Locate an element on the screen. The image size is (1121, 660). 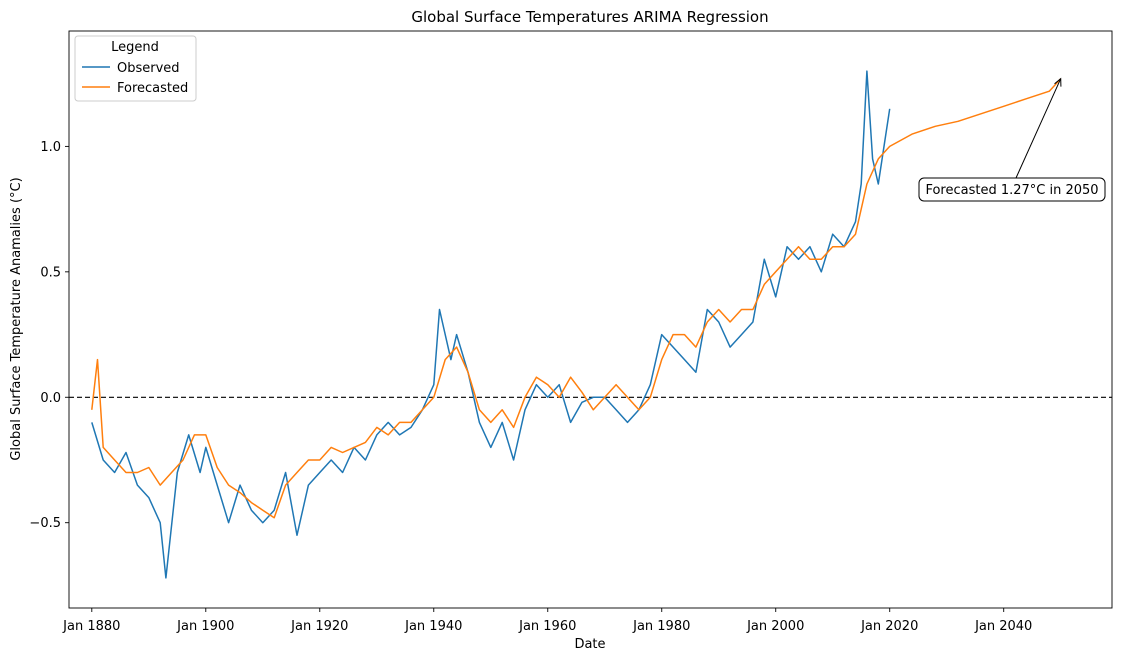
x-tick-label: Jan 1980 is located at coordinates (661, 626).